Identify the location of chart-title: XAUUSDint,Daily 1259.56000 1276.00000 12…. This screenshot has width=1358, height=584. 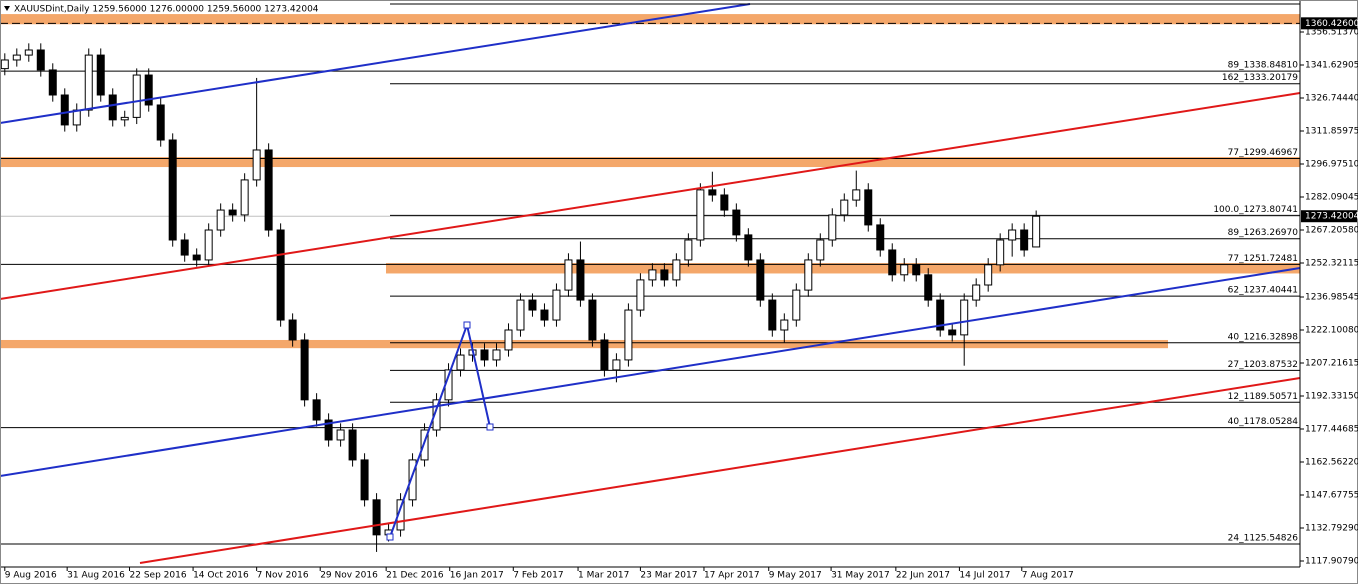
(166, 10).